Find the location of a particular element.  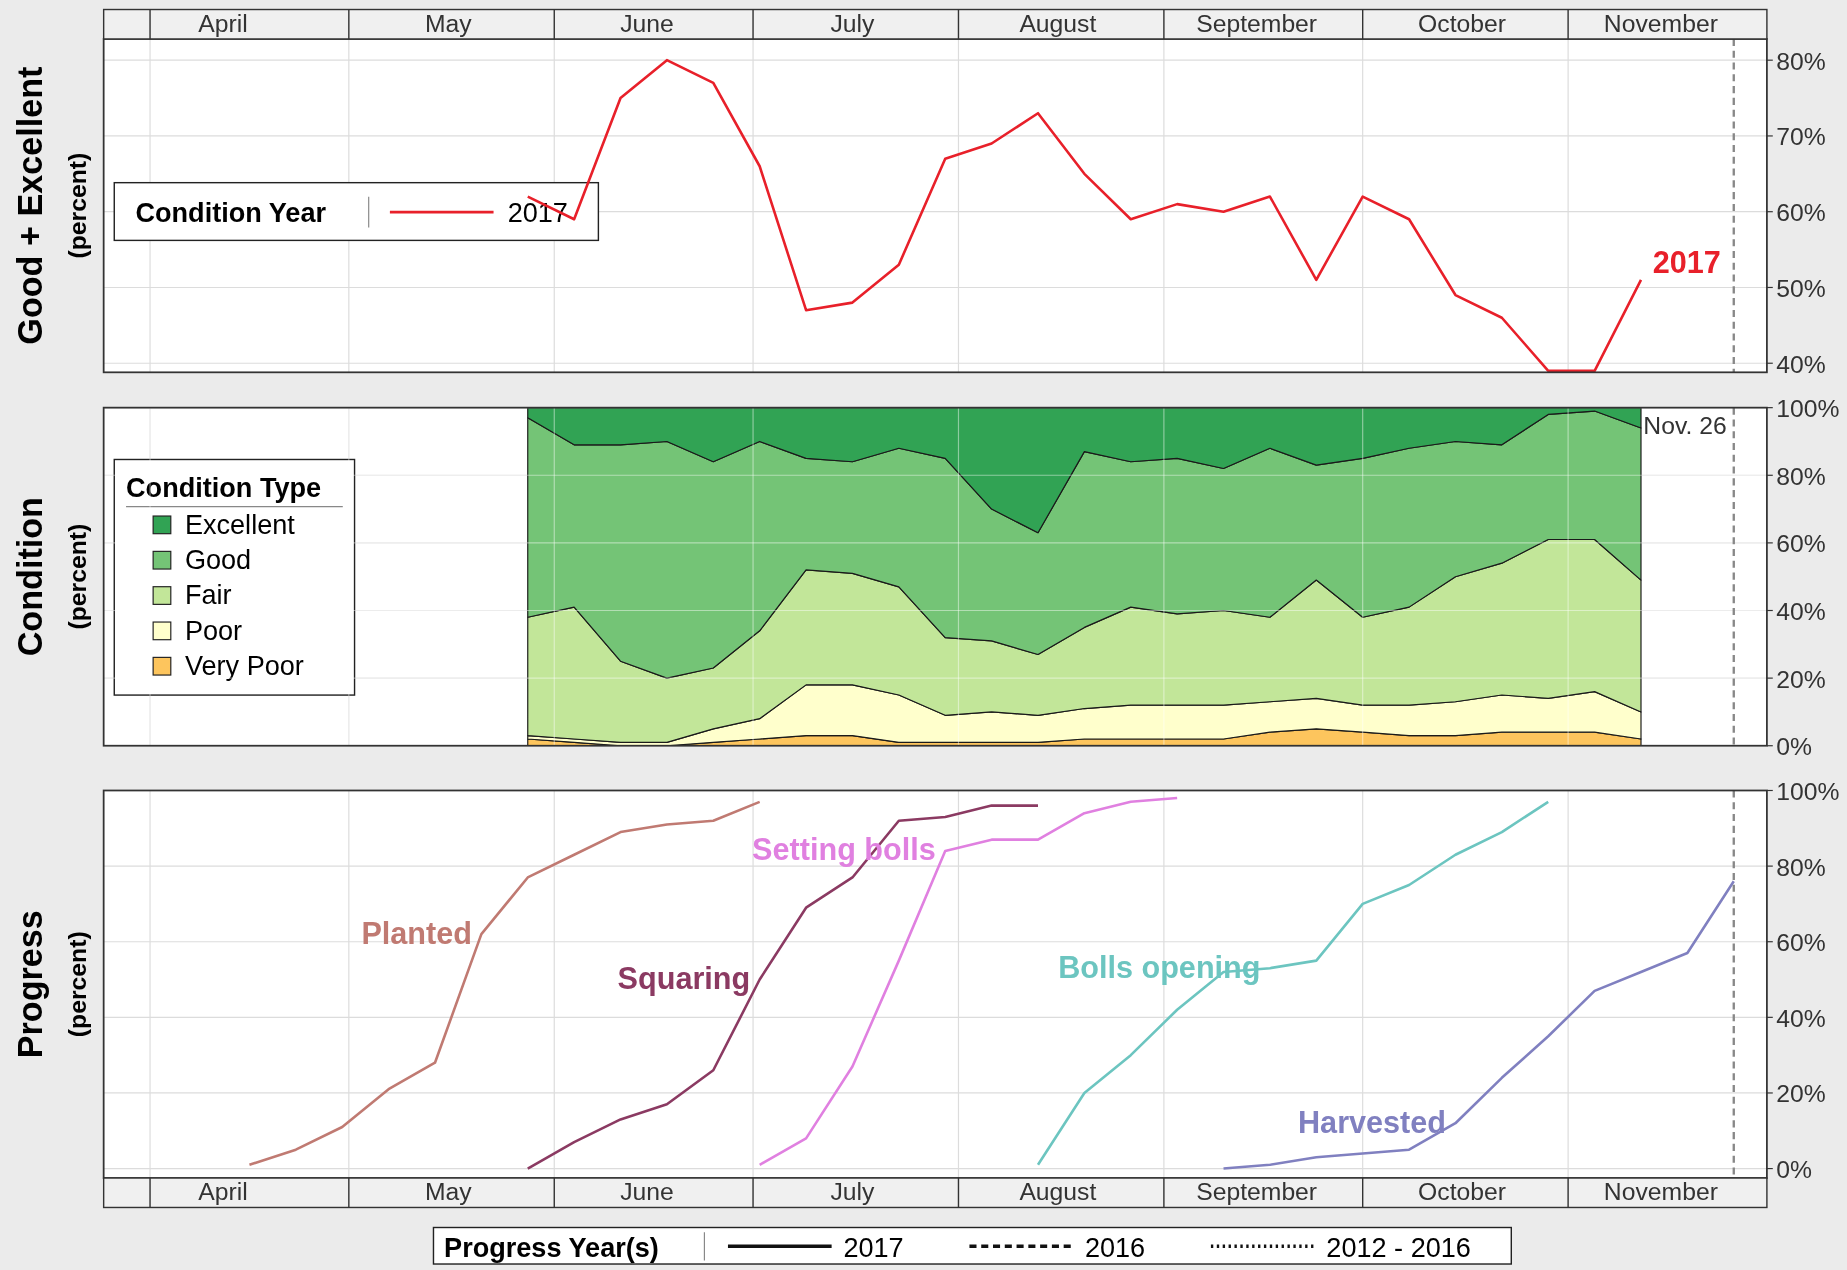

series-label: Squaring is located at coordinates (684, 978).